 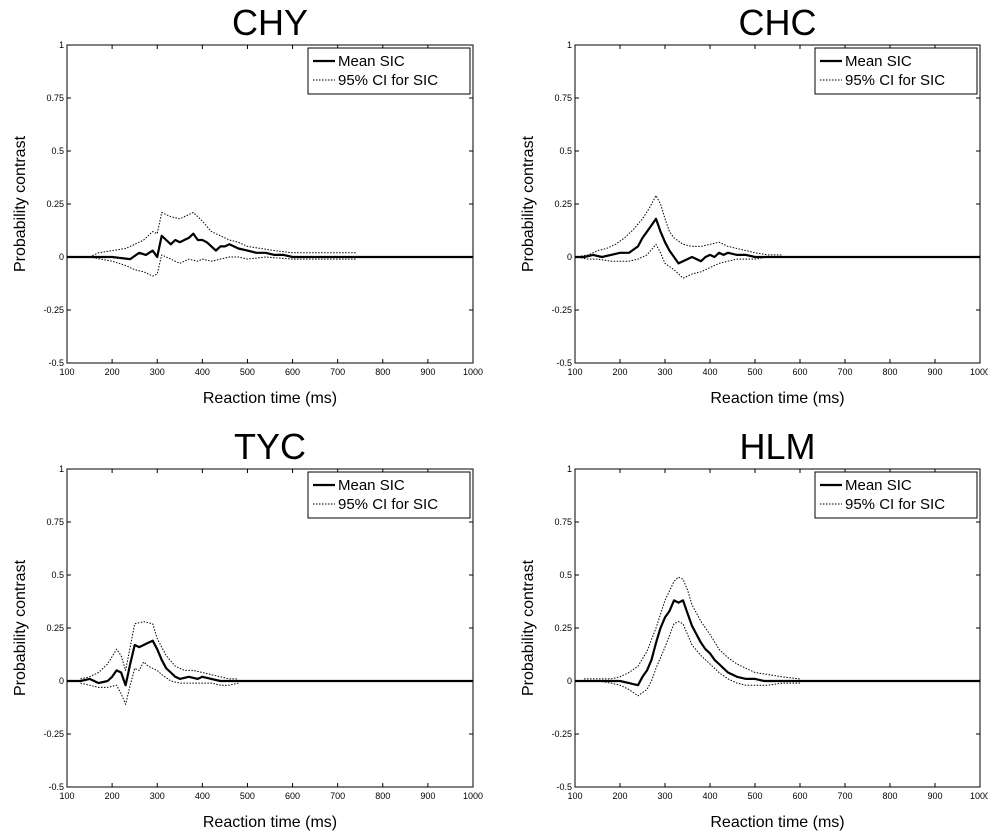 What do you see at coordinates (778, 22) in the screenshot?
I see `chart-title: CHC` at bounding box center [778, 22].